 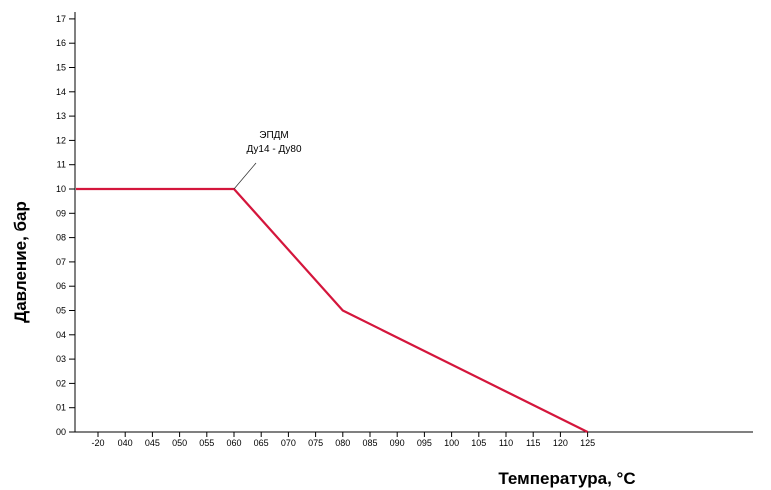 What do you see at coordinates (61, 140) in the screenshot?
I see `y-tick-label: 12` at bounding box center [61, 140].